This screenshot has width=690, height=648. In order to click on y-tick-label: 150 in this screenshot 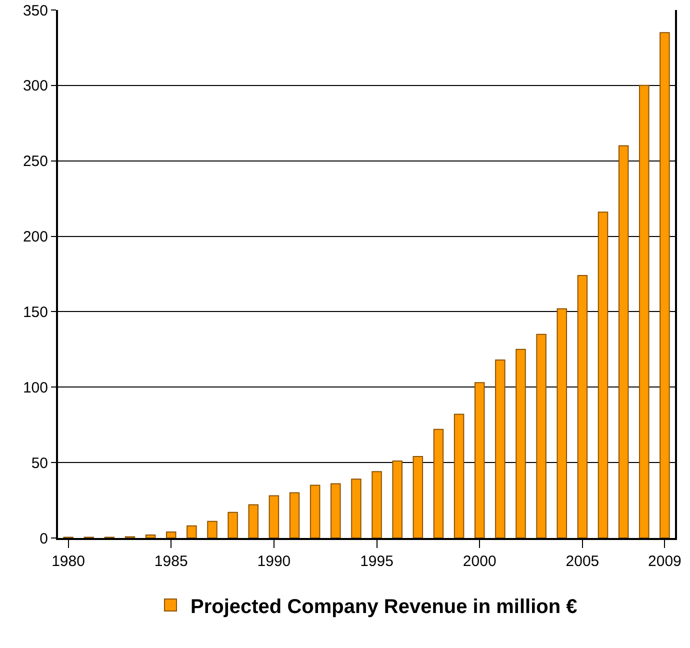, I will do `click(35, 312)`.